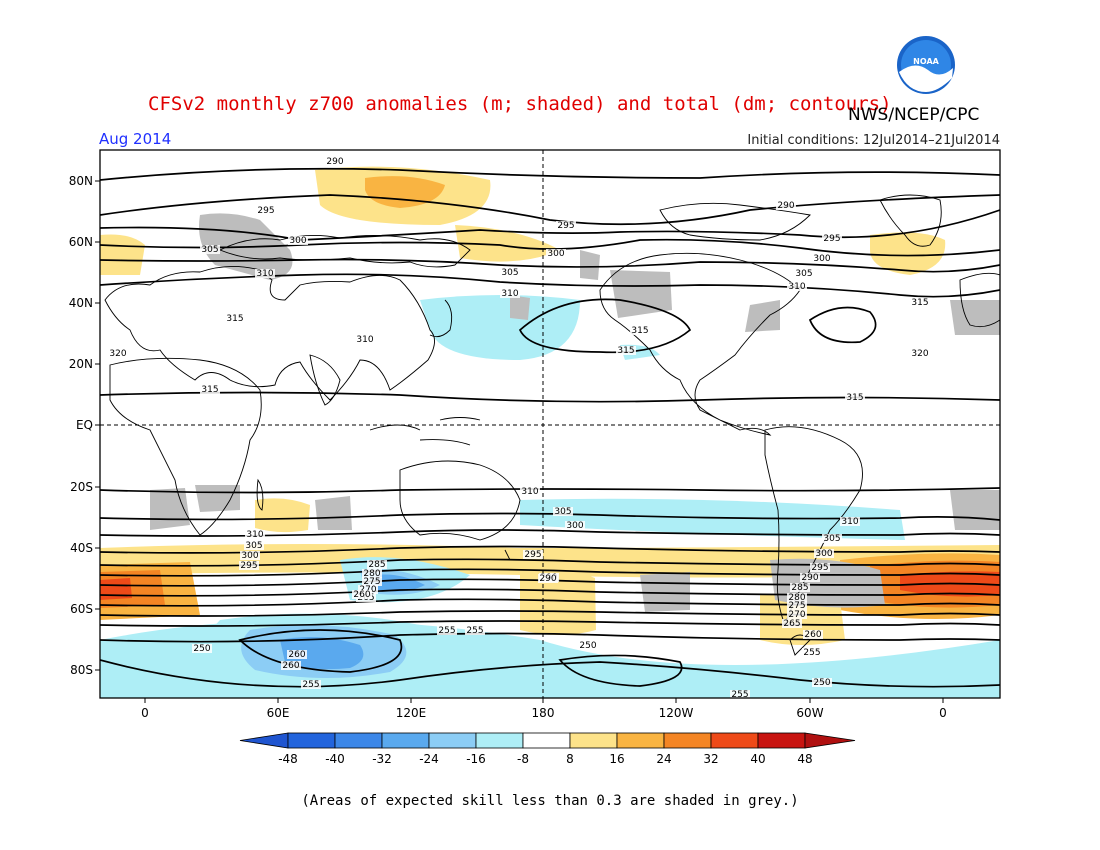 Image resolution: width=1100 pixels, height=850 pixels. What do you see at coordinates (264, 740) in the screenshot?
I see `colorbar-arrow-low` at bounding box center [264, 740].